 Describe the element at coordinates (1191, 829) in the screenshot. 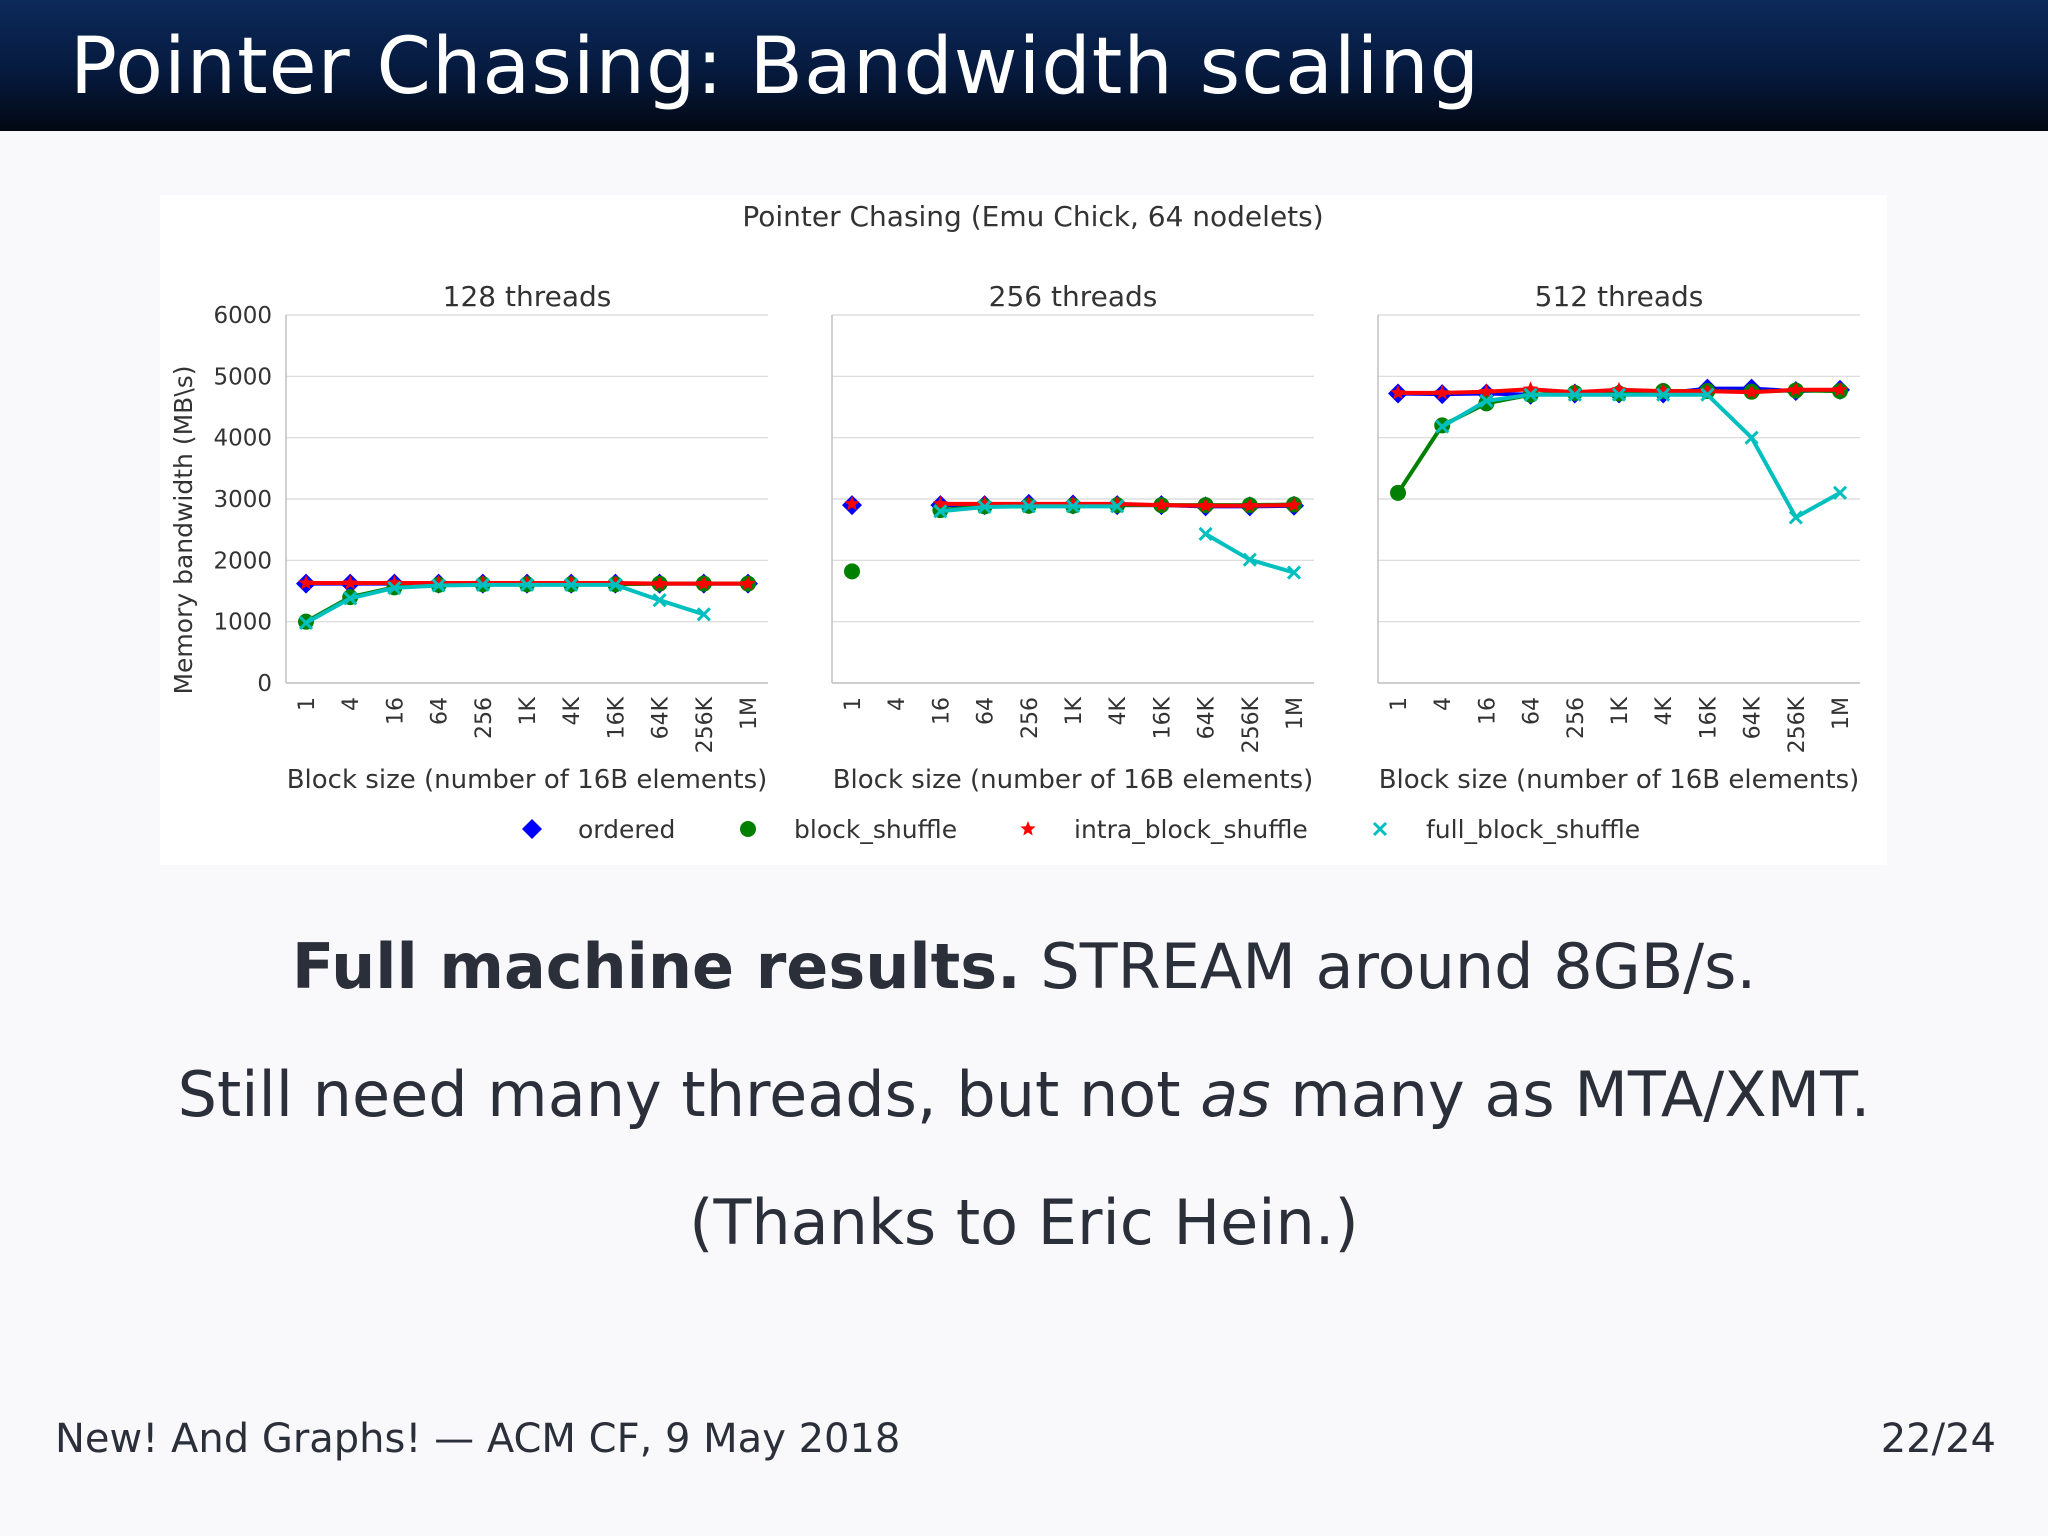

I see `legend-label: intra_block_shuffle` at that location.